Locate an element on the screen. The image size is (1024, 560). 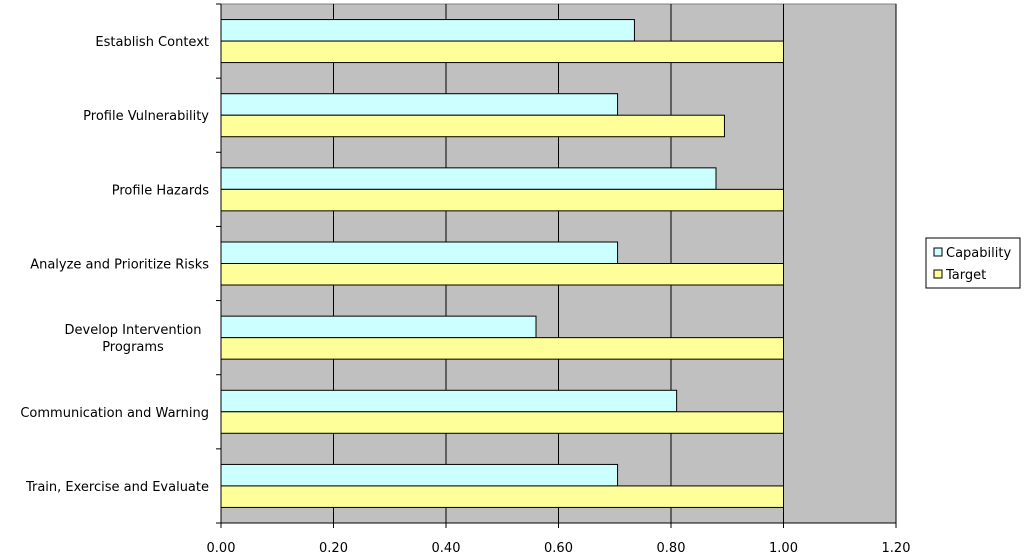
x-axis-ticks: 0.00 0.20 0.40 0.60 0.80 1.00 1.20 is located at coordinates (559, 539).